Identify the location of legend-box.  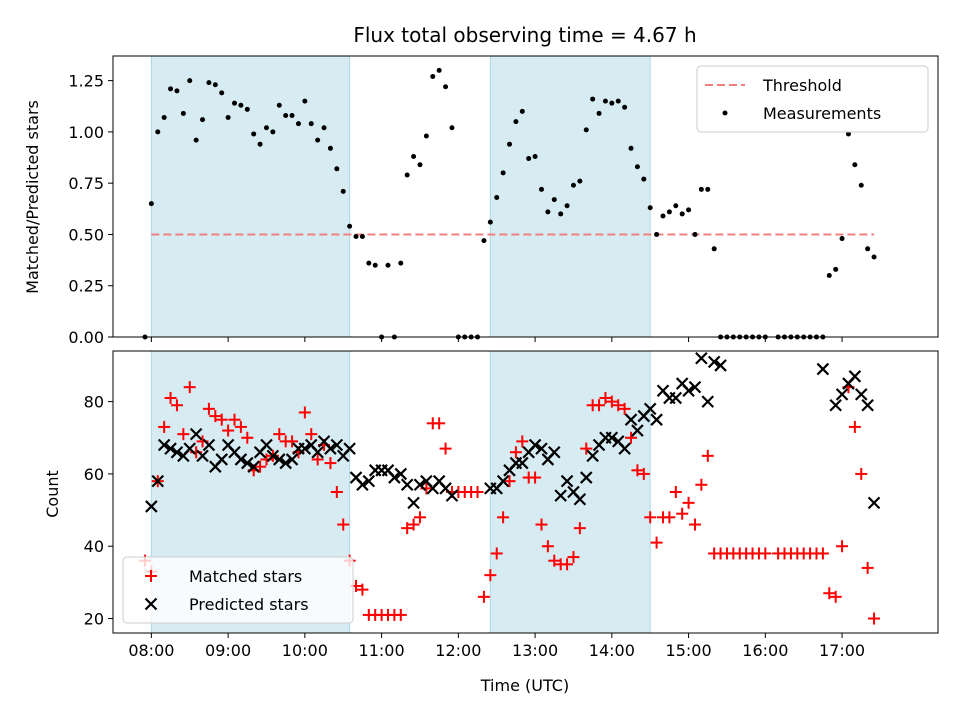
(812, 99).